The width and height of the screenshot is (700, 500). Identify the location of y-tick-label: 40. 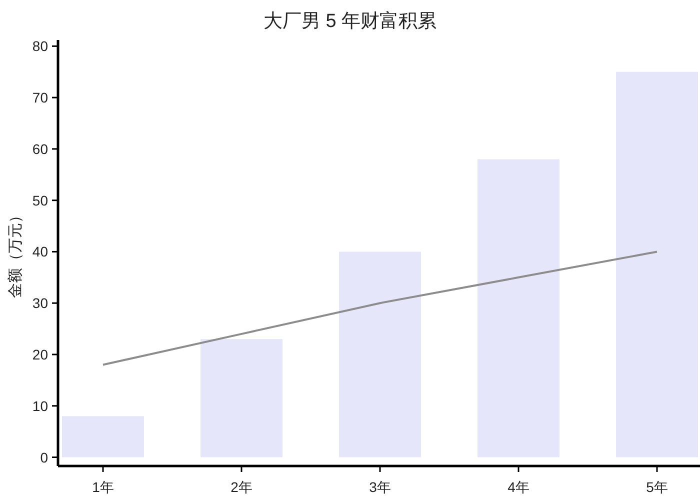
(40, 252).